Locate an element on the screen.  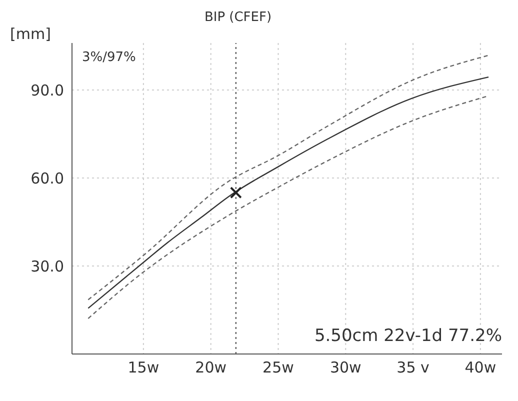
y-axis-title: [mm] is located at coordinates (30, 34).